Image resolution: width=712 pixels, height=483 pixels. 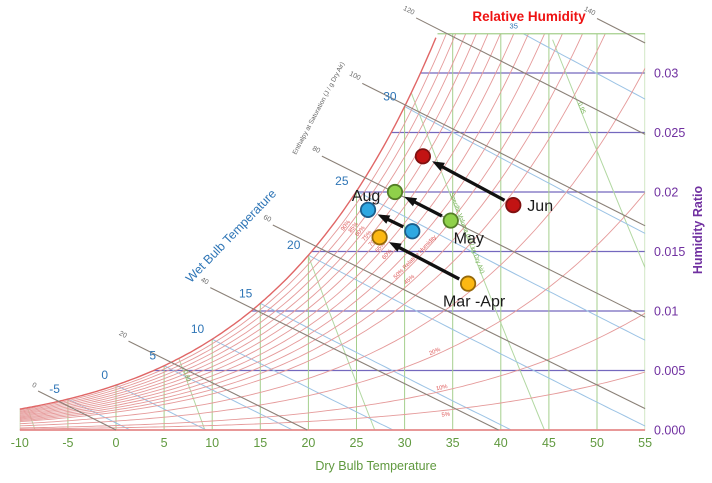 What do you see at coordinates (666, 74) in the screenshot?
I see `y-tick-label: 0.03` at bounding box center [666, 74].